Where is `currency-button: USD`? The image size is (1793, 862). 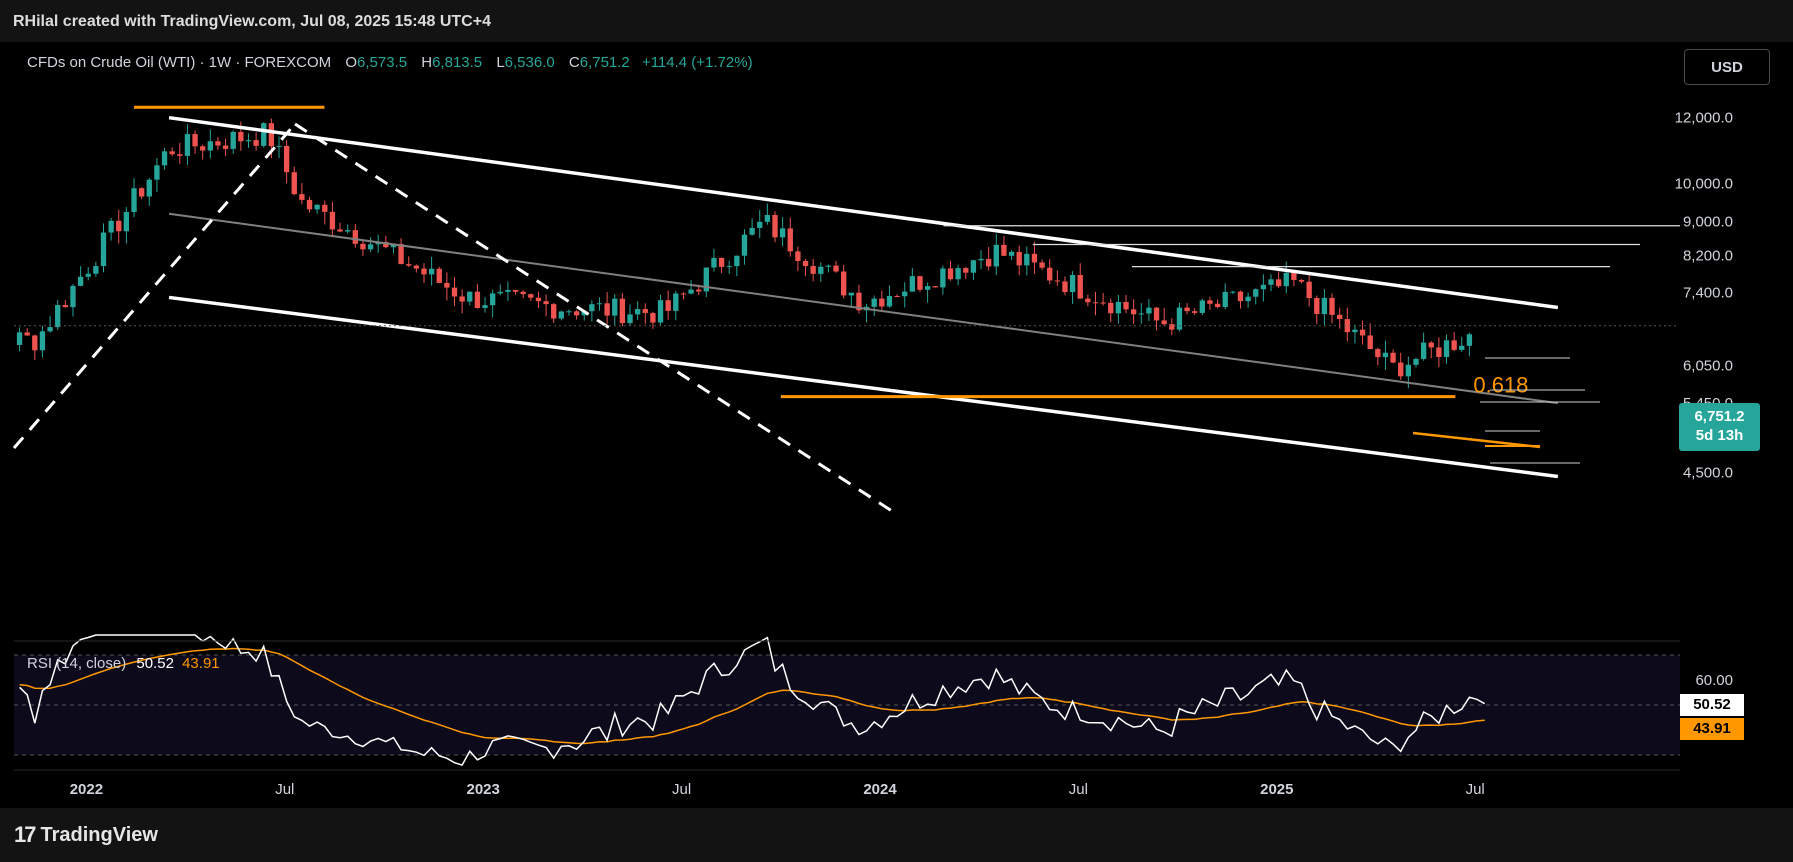
currency-button: USD is located at coordinates (1727, 67).